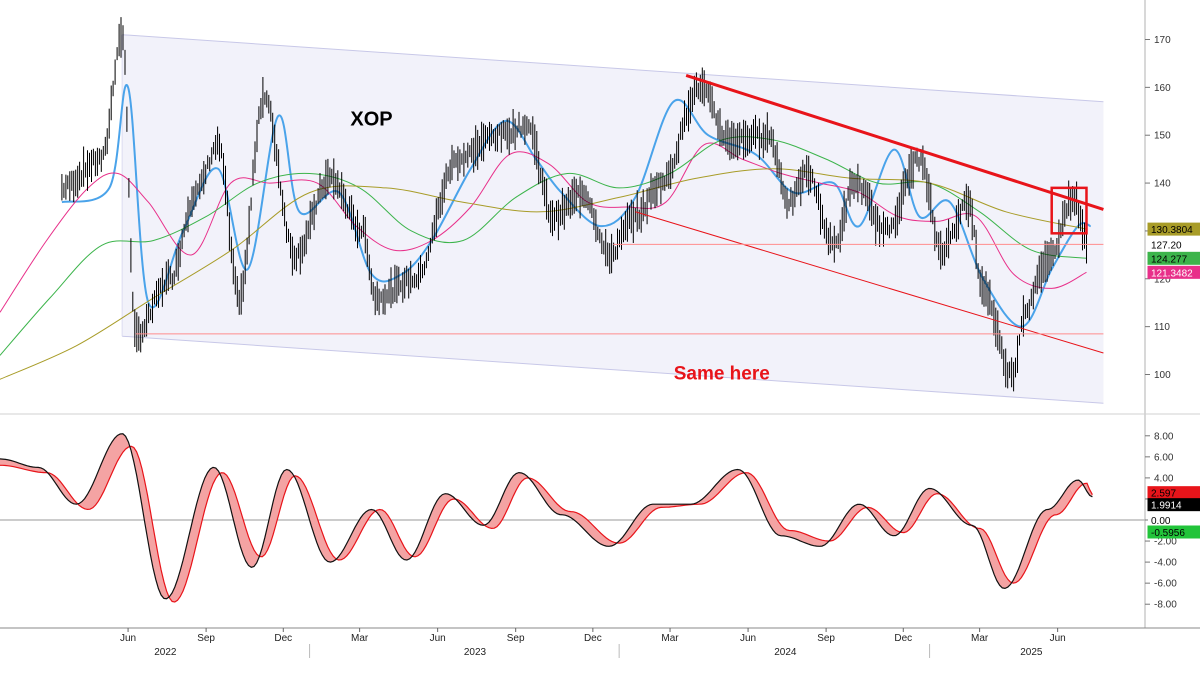  Describe the element at coordinates (1166, 506) in the screenshot. I see `osc-value-label: 1.9914` at that location.